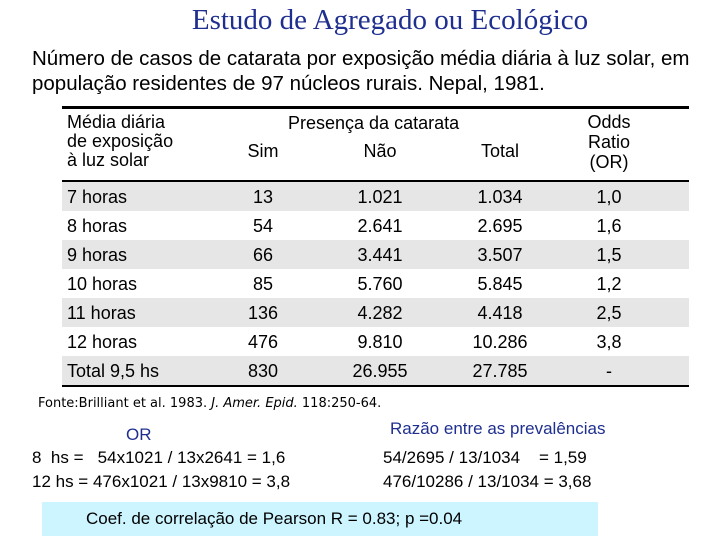  I want to click on or-calc-heading: OR, so click(139, 434).